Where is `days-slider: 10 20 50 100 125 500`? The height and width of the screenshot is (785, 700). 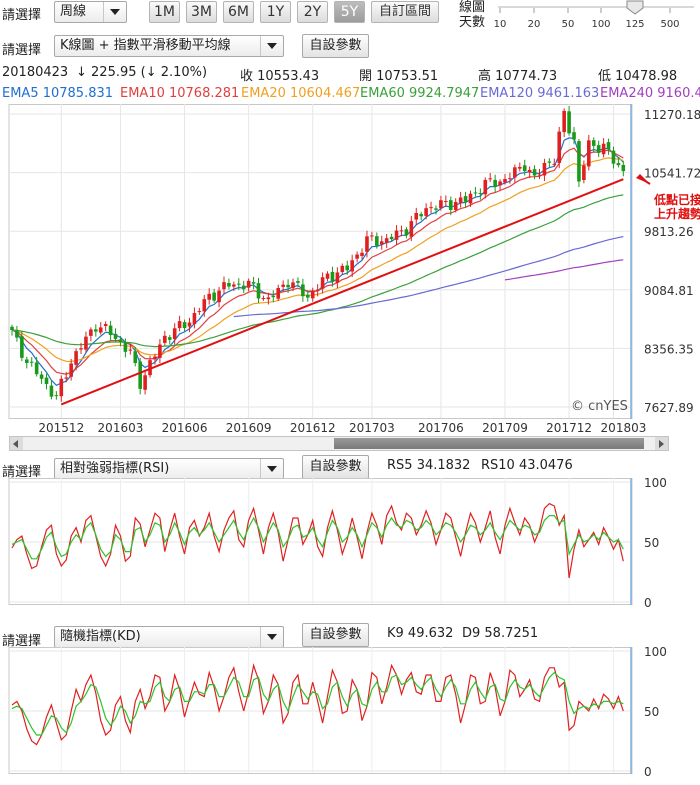 days-slider: 10 20 50 100 125 500 is located at coordinates (597, 16).